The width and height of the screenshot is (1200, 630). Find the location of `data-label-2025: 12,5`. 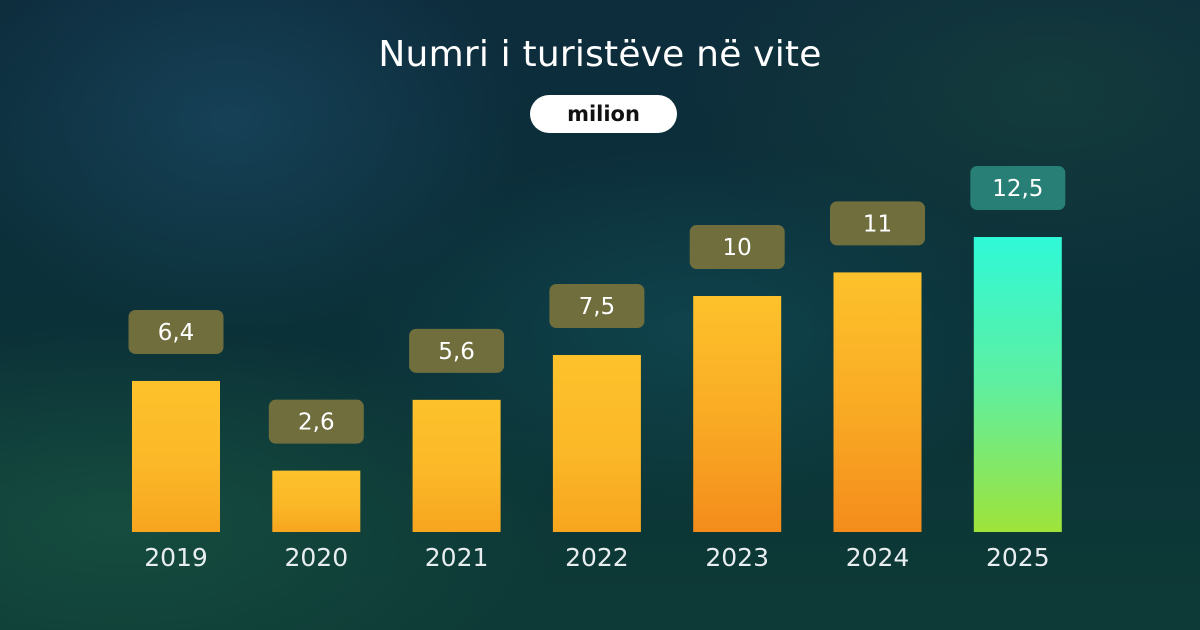

data-label-2025: 12,5 is located at coordinates (1017, 189).